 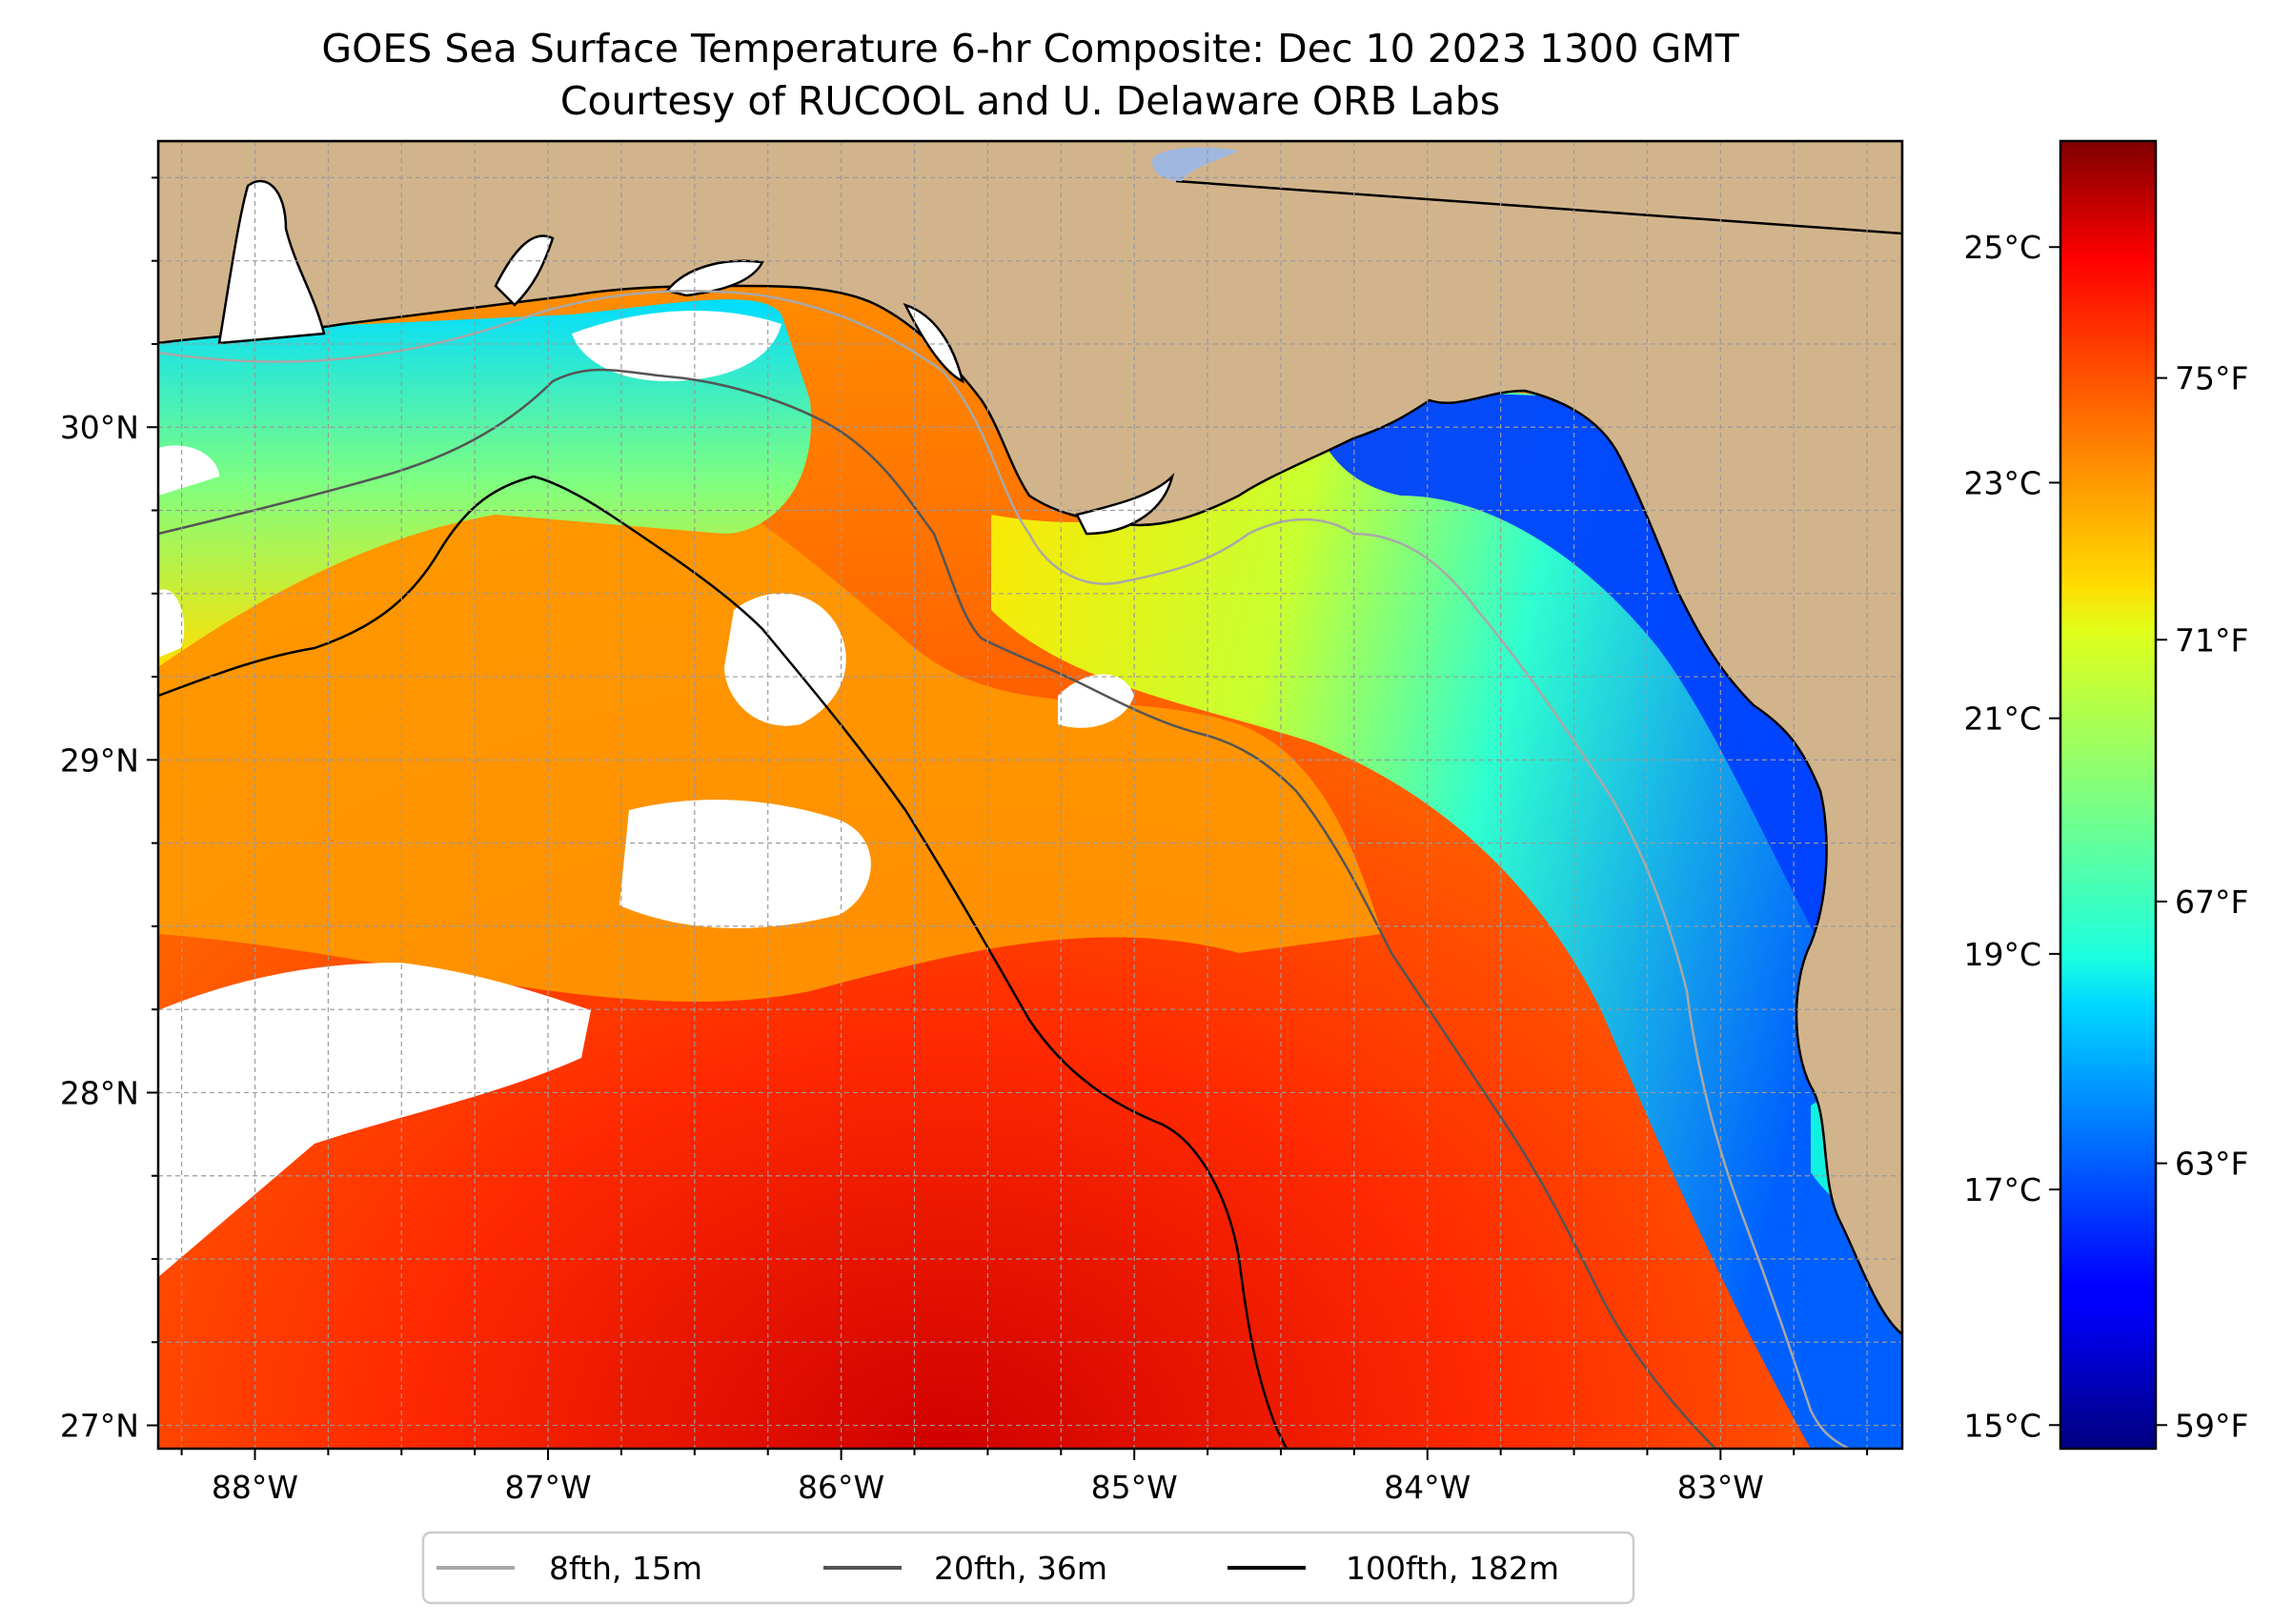 What do you see at coordinates (1428, 1487) in the screenshot?
I see `lon-tick-label: 84°W` at bounding box center [1428, 1487].